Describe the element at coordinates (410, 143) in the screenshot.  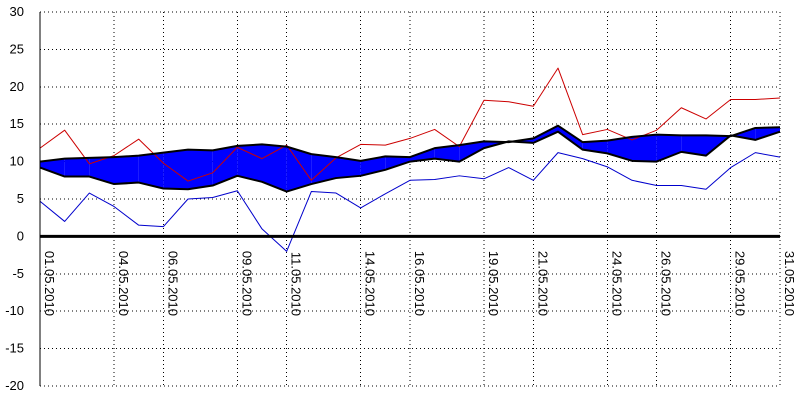
I see `series-line-band-upper` at that location.